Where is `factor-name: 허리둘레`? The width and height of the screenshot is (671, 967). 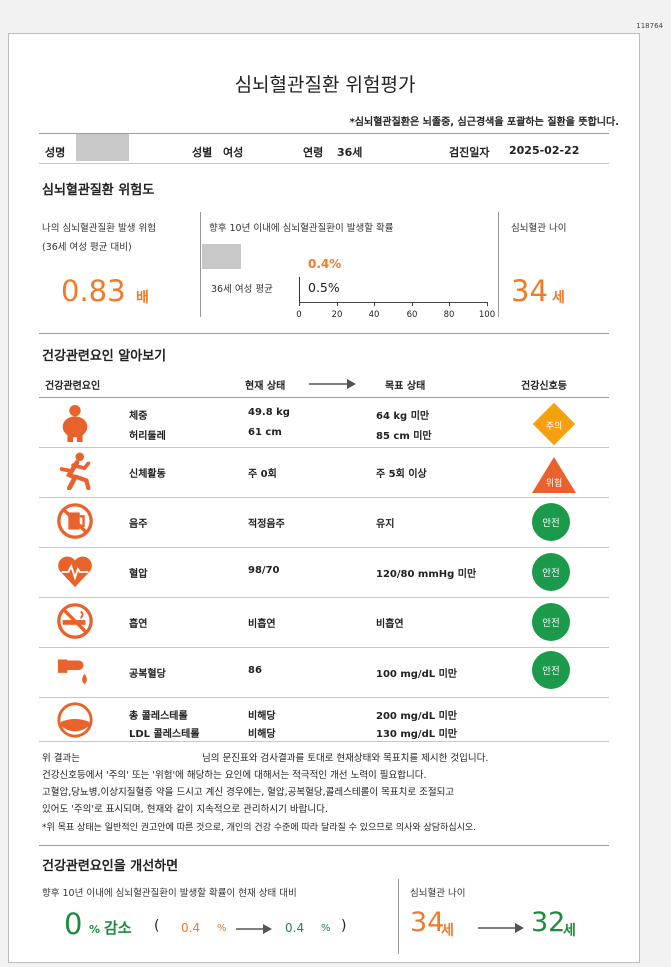
factor-name: 허리둘레 is located at coordinates (147, 436).